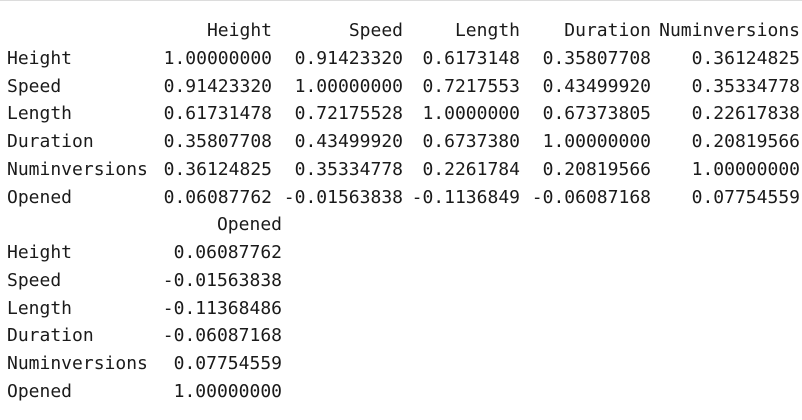 This screenshot has width=802, height=420. What do you see at coordinates (471, 141) in the screenshot?
I see `matrix-cell: 0.6737380` at bounding box center [471, 141].